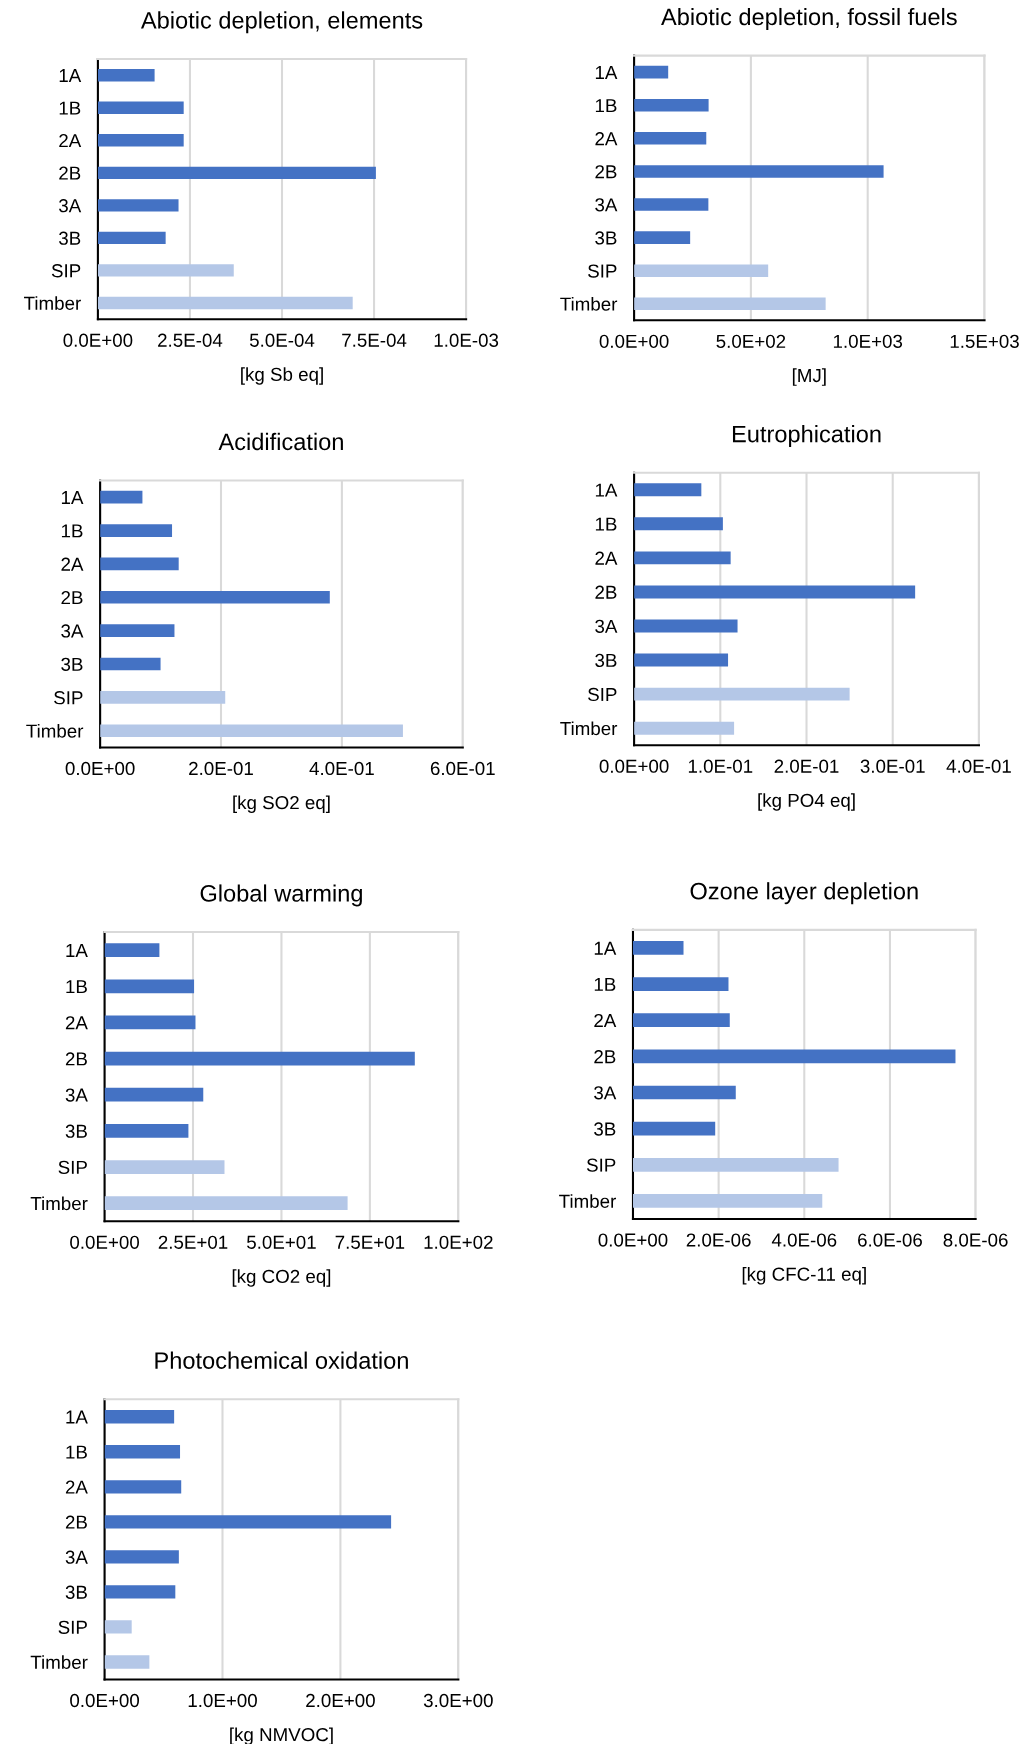  I want to click on chart-title: Global warming, so click(281, 895).